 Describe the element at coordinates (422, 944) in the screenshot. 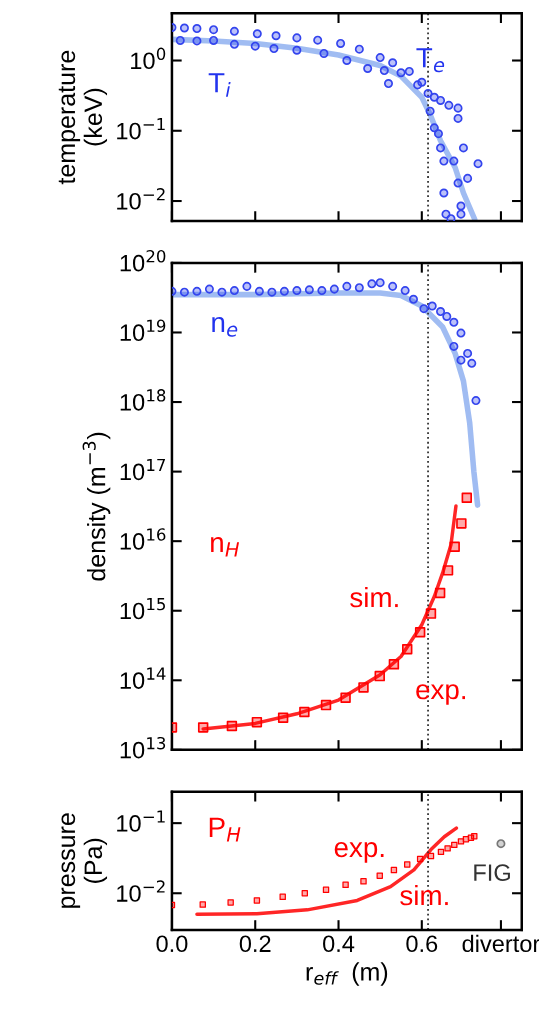

I see `x-tick-label: 0.6` at that location.